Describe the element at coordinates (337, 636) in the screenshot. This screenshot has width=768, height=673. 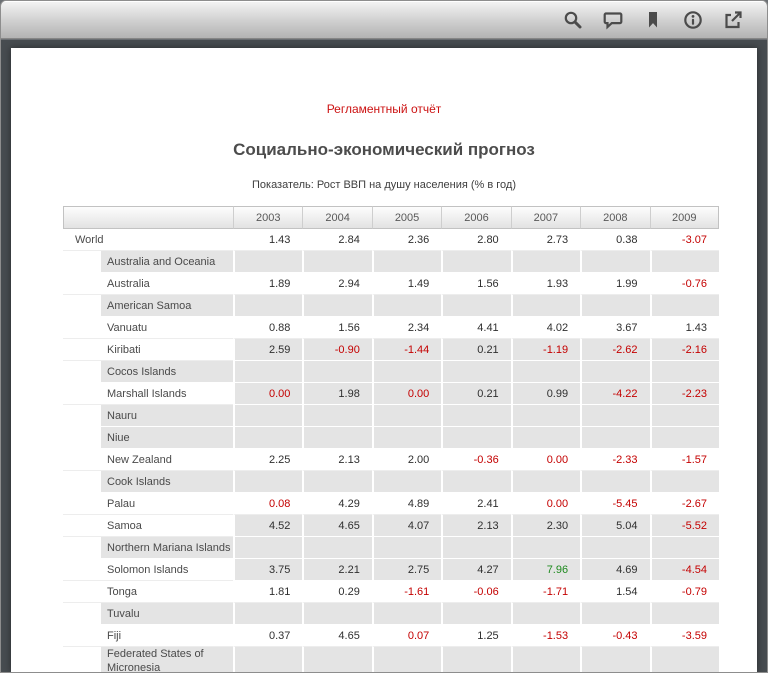
I see `value-cell: 4.65` at that location.